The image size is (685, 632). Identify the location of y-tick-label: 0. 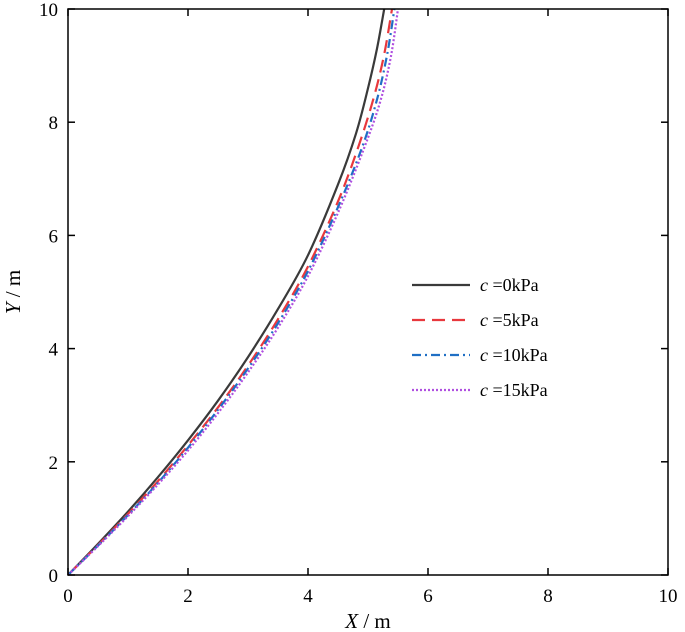
(54, 576).